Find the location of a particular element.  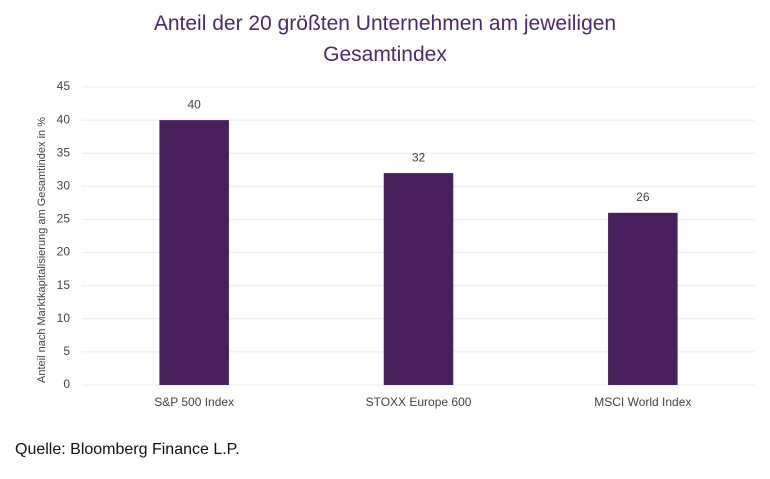

x-tick-label: MSCI World Index is located at coordinates (642, 402).